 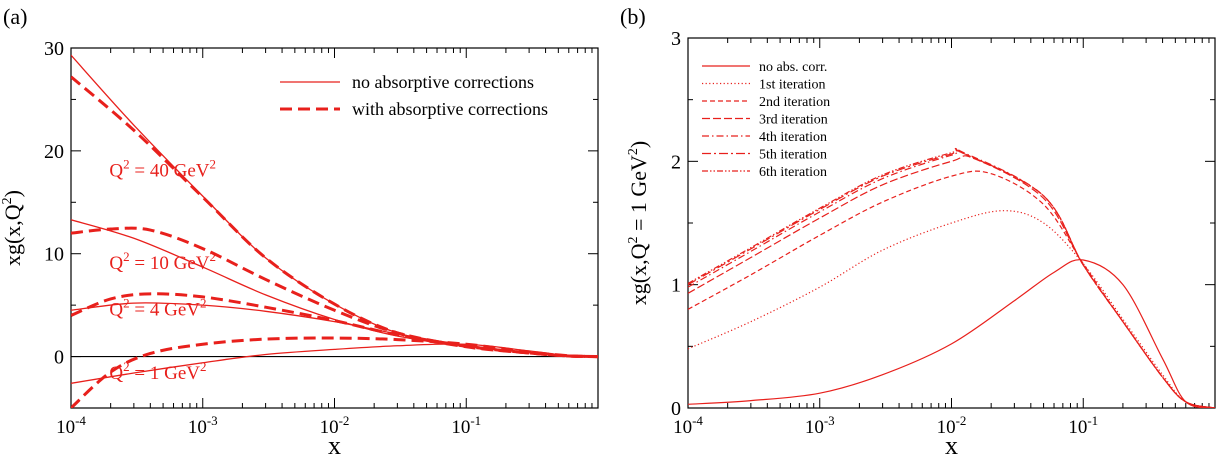 I want to click on legend-entry-label: 1st iteration, so click(x=792, y=85).